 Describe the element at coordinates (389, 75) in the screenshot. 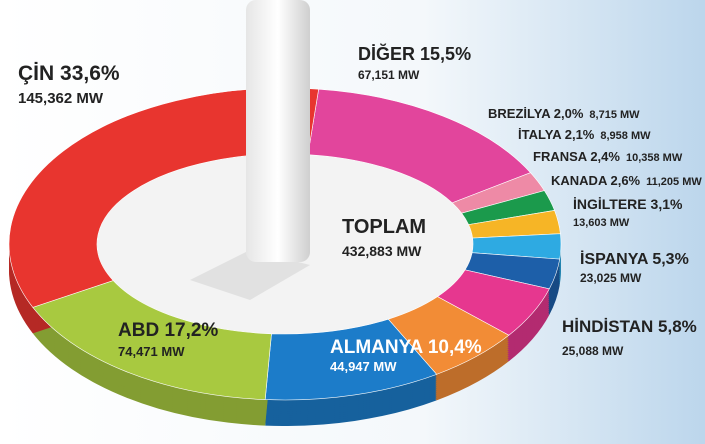

I see `capacity-label: 67,151 MW` at that location.